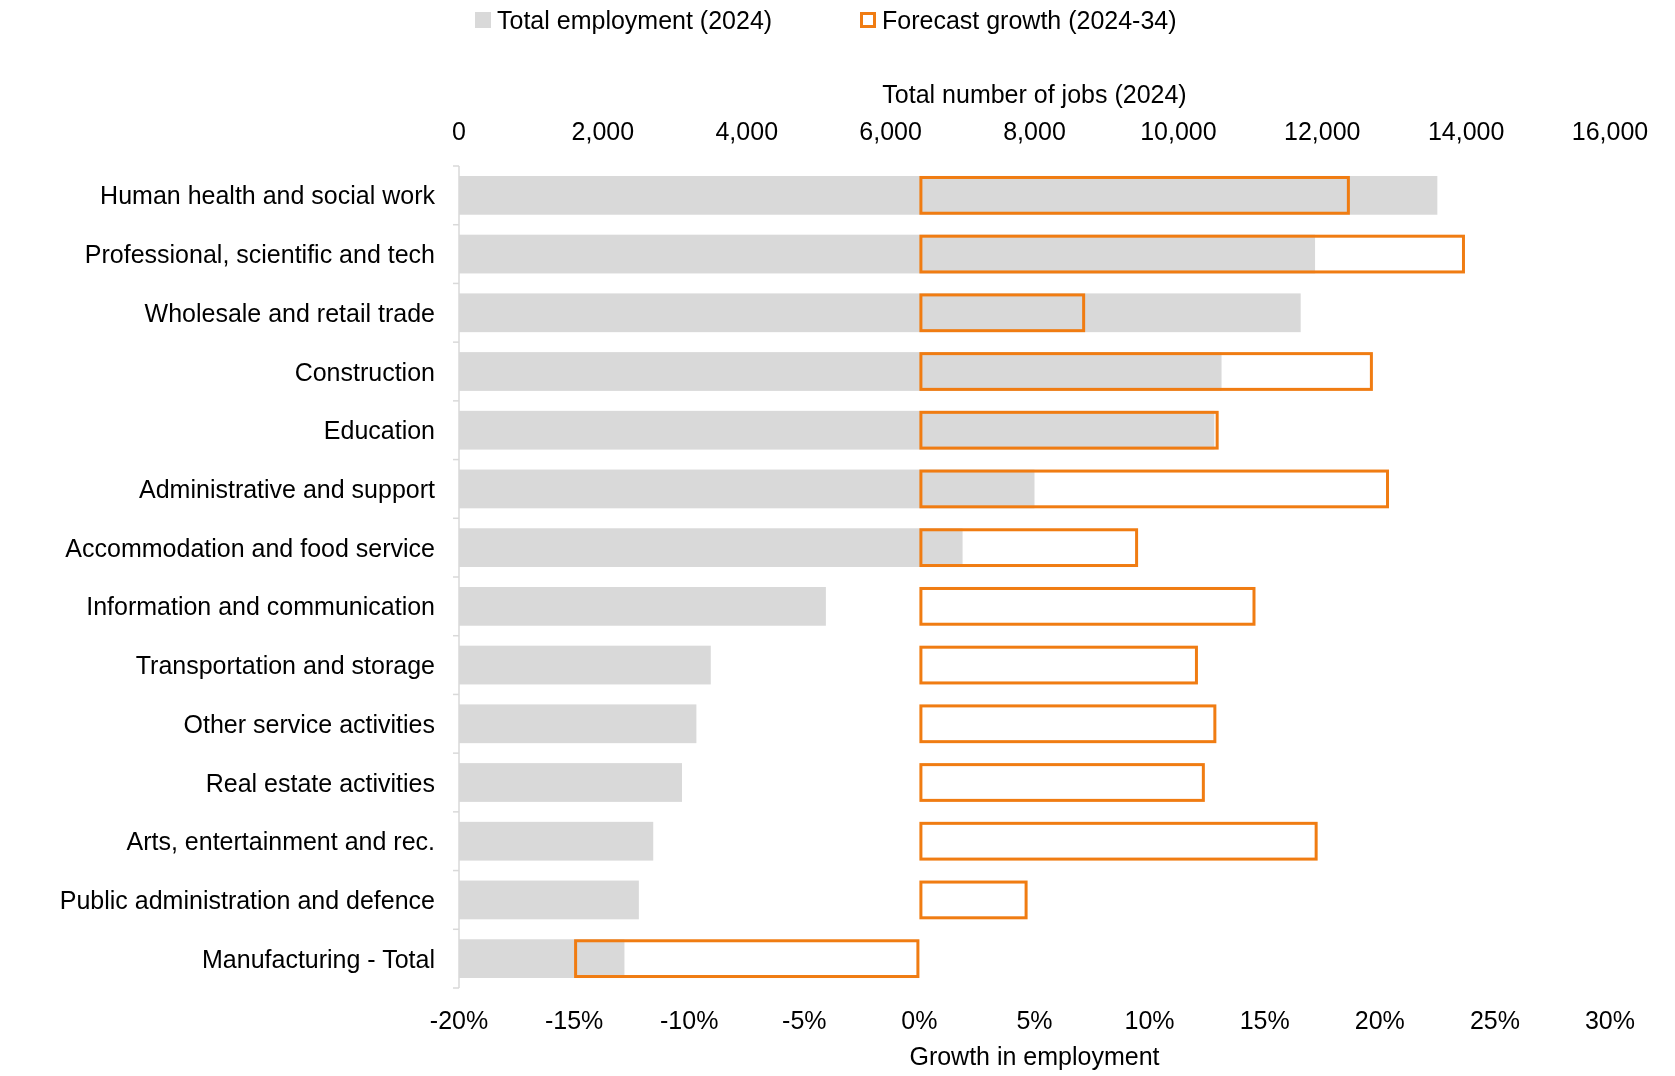 This screenshot has width=1675, height=1076. I want to click on x-tick-label: -5%, so click(804, 1020).